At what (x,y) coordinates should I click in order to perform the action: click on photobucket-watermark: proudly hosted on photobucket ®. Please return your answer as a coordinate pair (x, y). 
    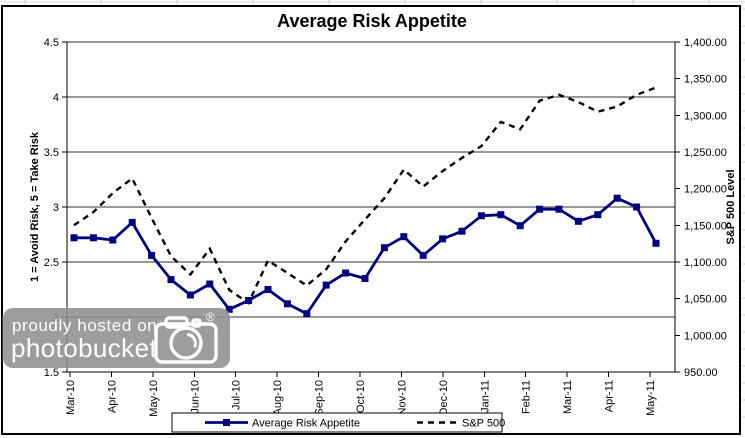
    Looking at the image, I should click on (116, 338).